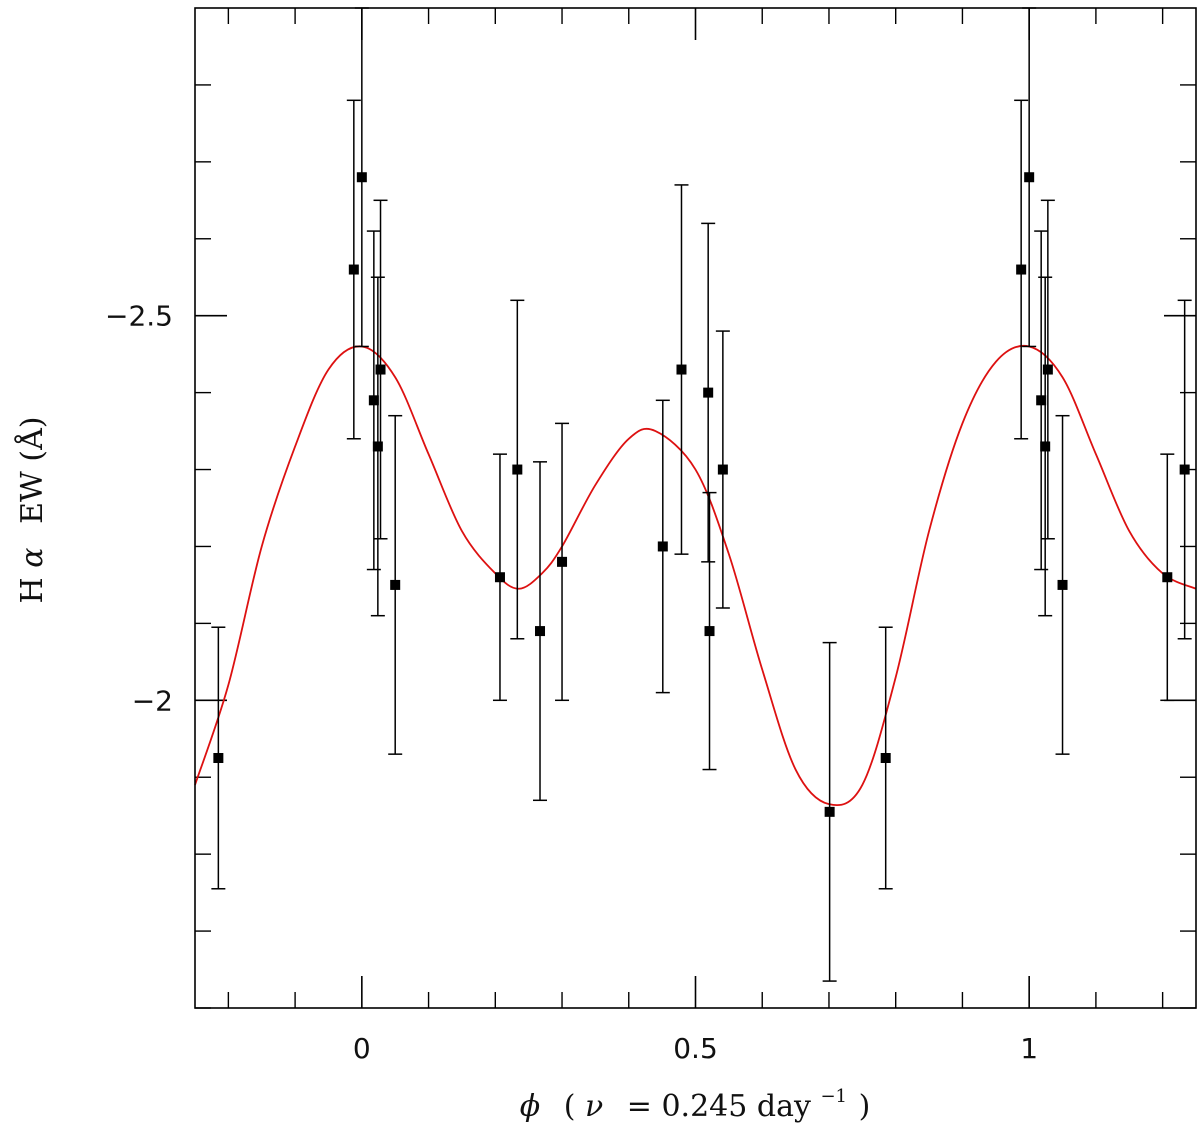 The height and width of the screenshot is (1132, 1200). What do you see at coordinates (32, 557) in the screenshot?
I see `y-axis-alpha: α` at bounding box center [32, 557].